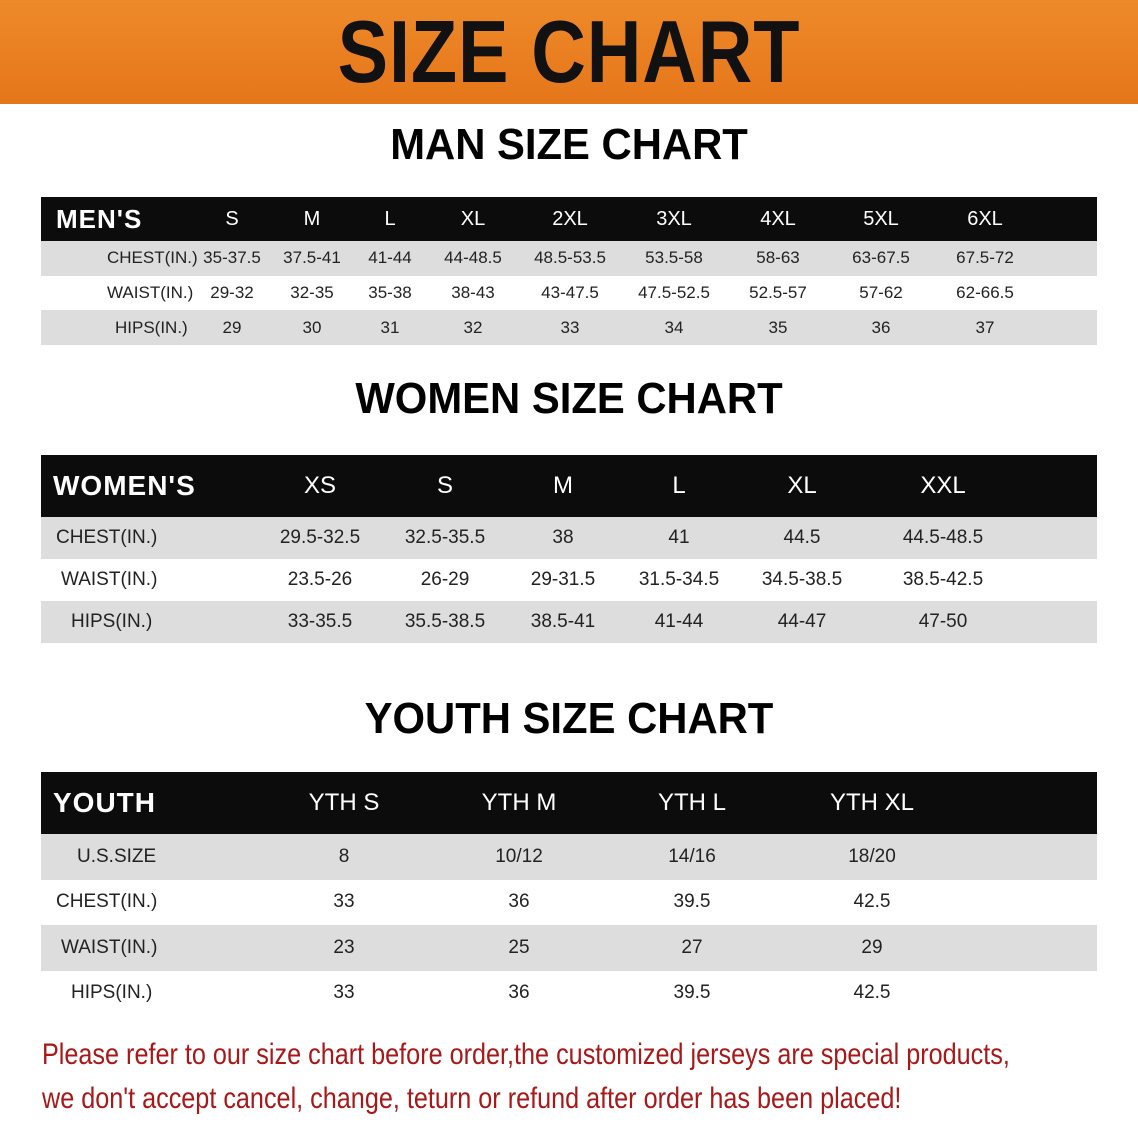 The image size is (1138, 1132). Describe the element at coordinates (802, 579) in the screenshot. I see `table-cell: 34.5-38.5` at that location.